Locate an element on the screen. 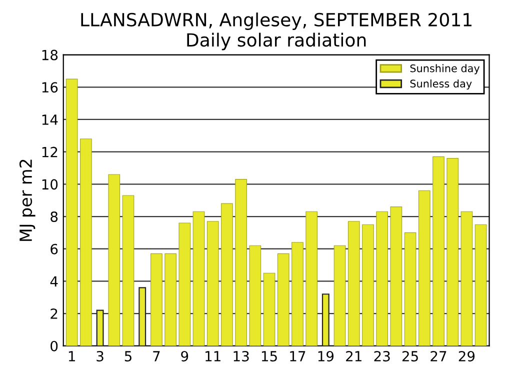  x-tick-label: 15 is located at coordinates (269, 356).